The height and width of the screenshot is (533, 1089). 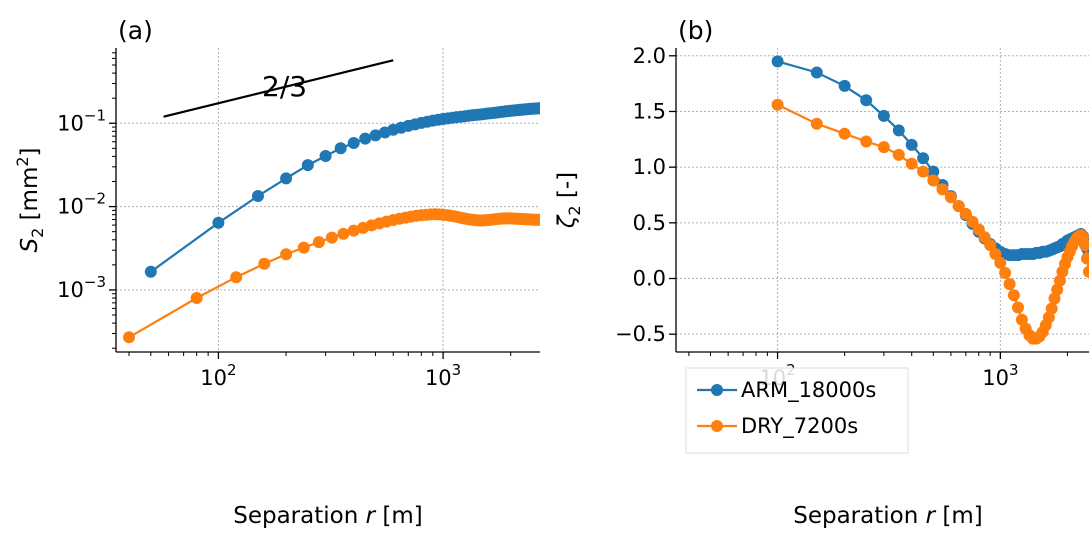 What do you see at coordinates (808, 390) in the screenshot?
I see `legend-label-arm: ARM_18000s` at bounding box center [808, 390].